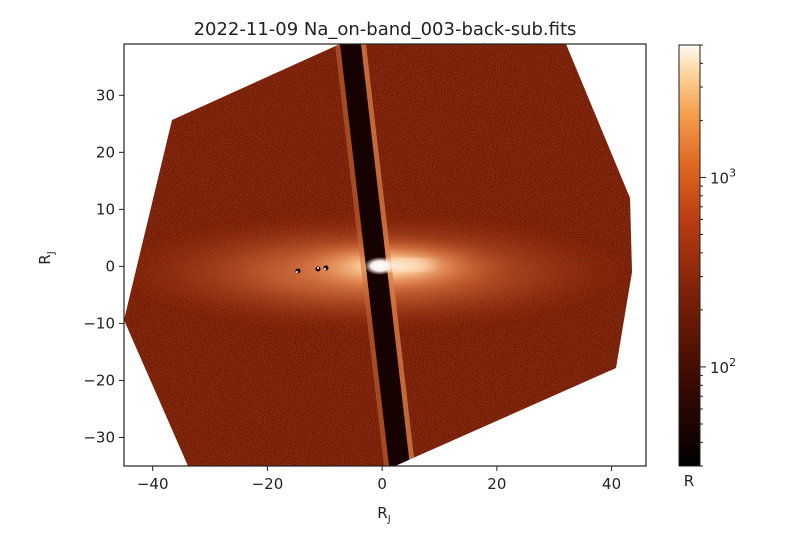  Describe the element at coordinates (375, 255) in the screenshot. I see `occulting-bar` at that location.